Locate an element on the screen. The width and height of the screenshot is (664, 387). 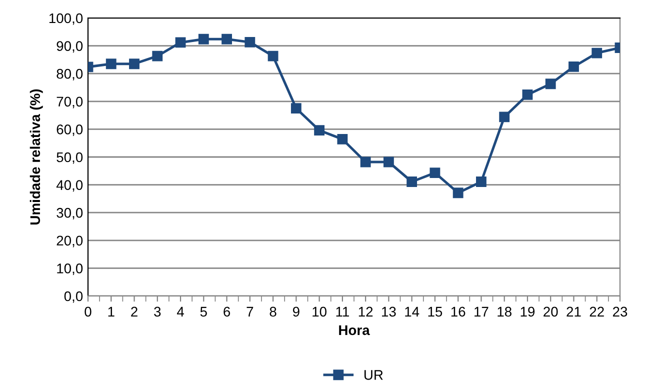
x-tick-label: 10 is located at coordinates (319, 311).